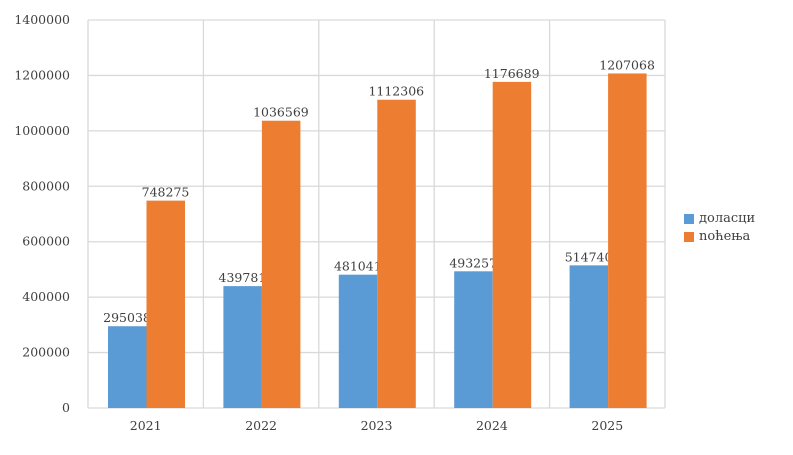  Describe the element at coordinates (42, 74) in the screenshot. I see `y-tick-label: 1200000` at that location.